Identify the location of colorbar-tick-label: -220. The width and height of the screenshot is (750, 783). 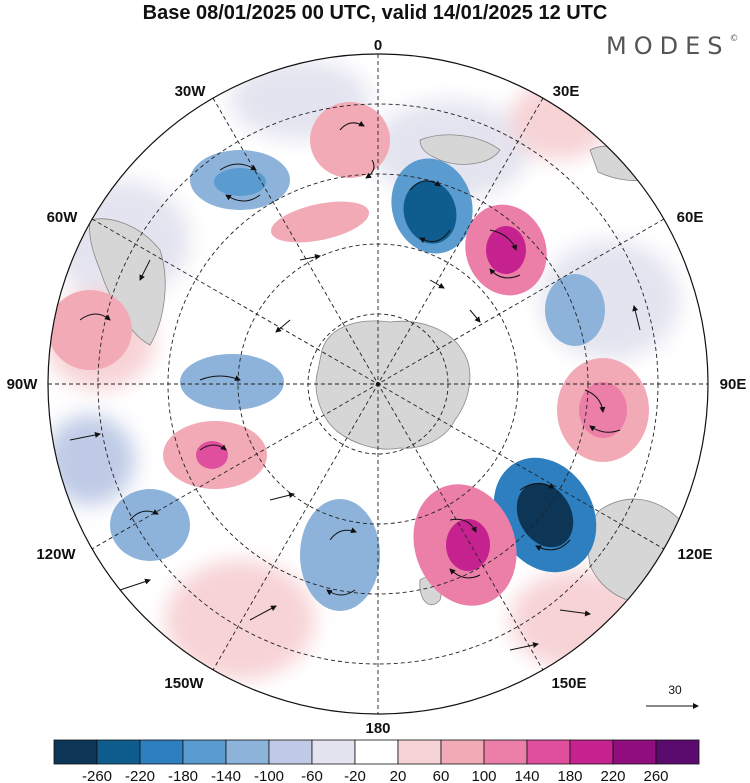
(140, 775).